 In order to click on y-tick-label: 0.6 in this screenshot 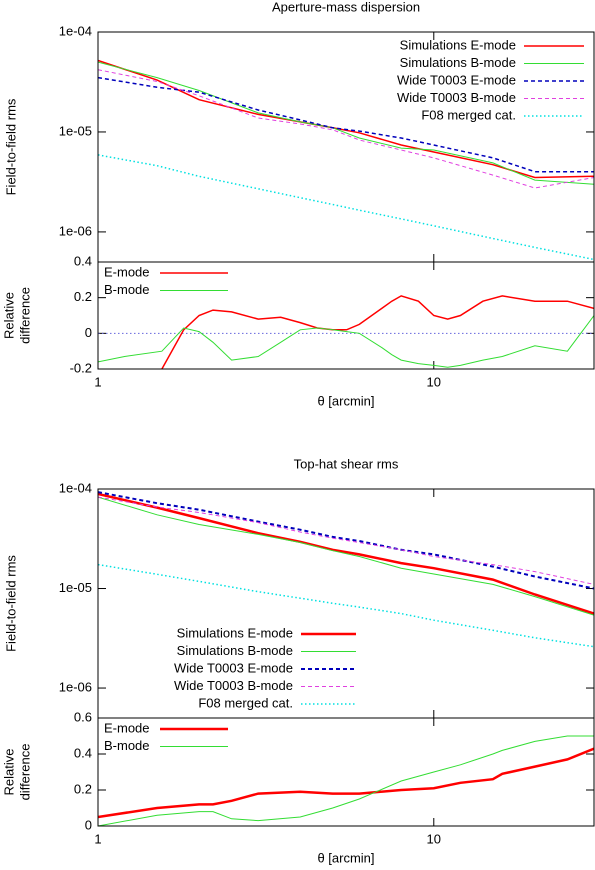, I will do `click(83, 716)`.